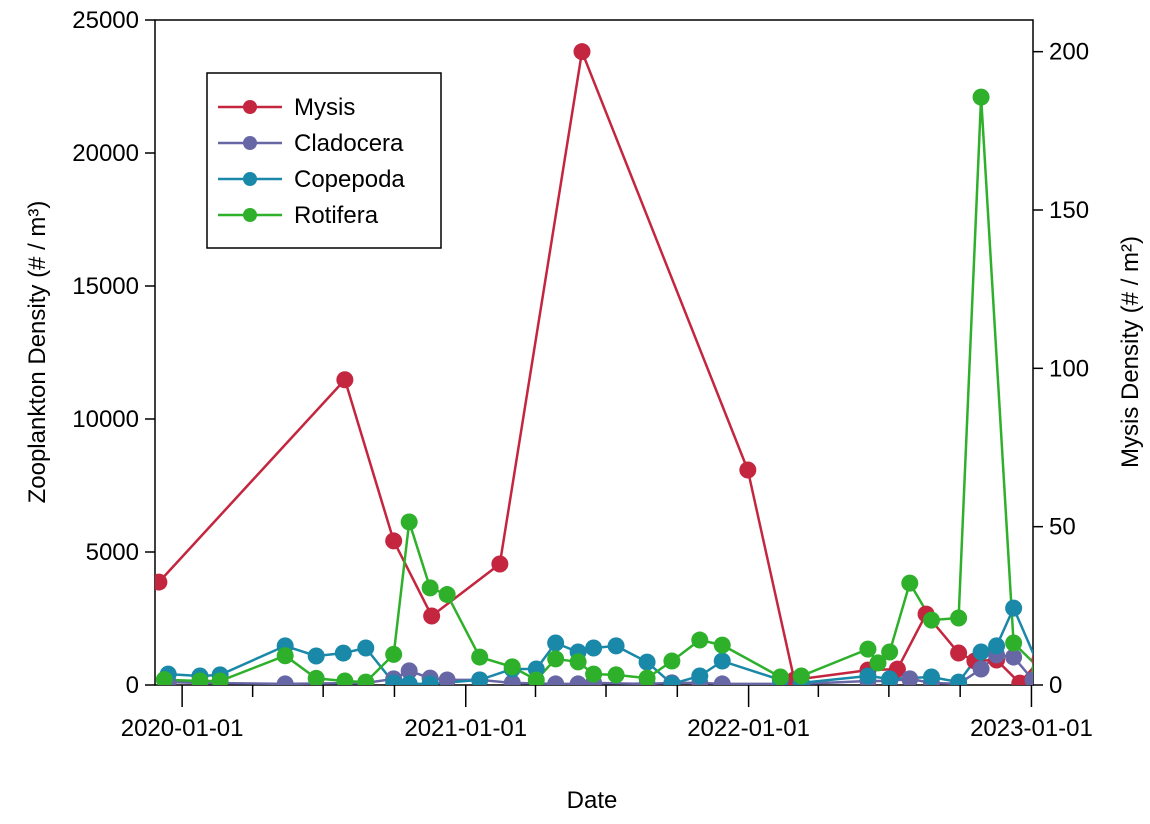 The height and width of the screenshot is (824, 1150). I want to click on y2-tick-label: 0, so click(1055, 685).